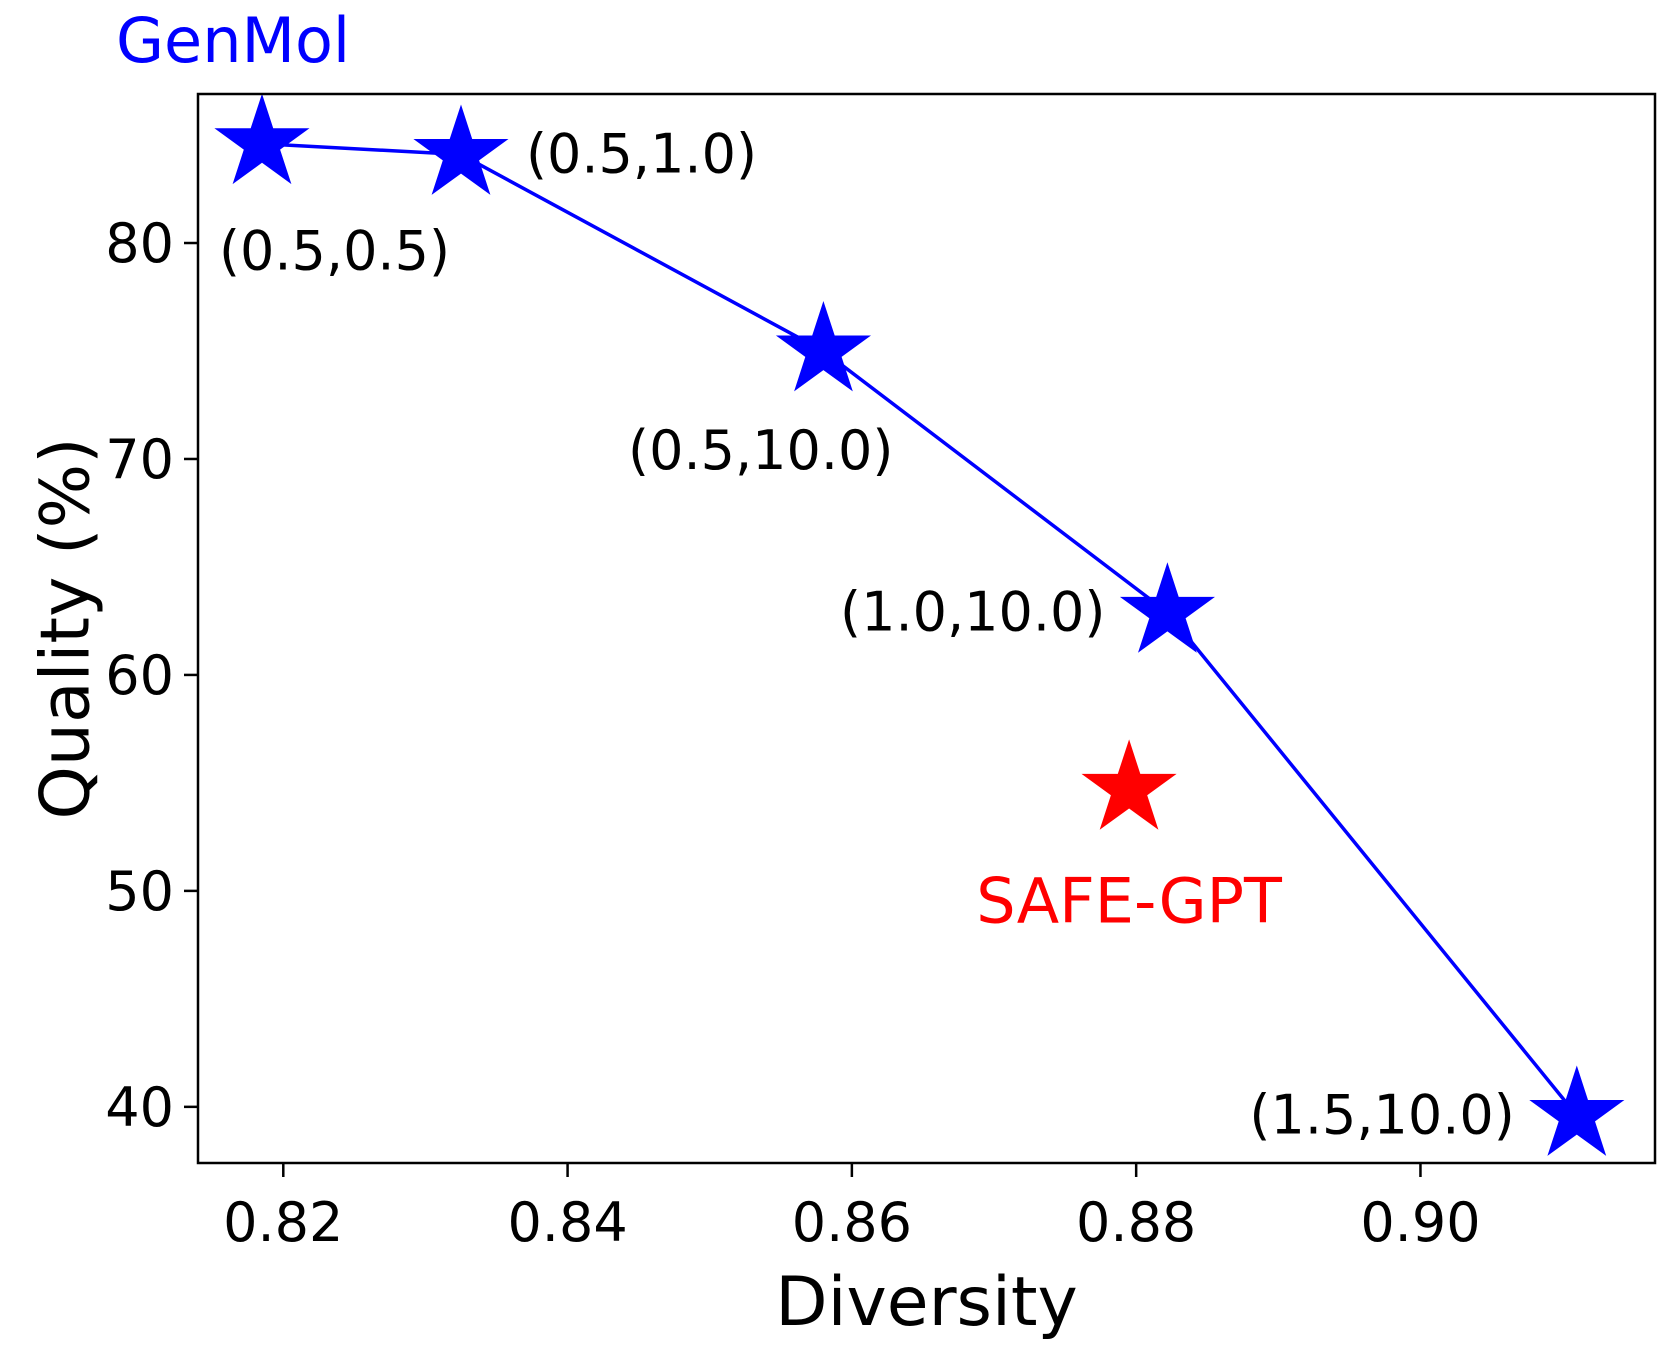  Describe the element at coordinates (852, 1222) in the screenshot. I see `x-tick-label: 0.86` at that location.